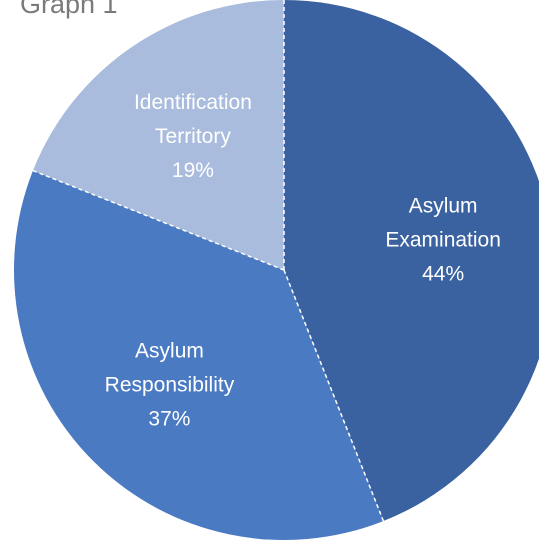 Image resolution: width=539 pixels, height=542 pixels. Describe the element at coordinates (69, 9) in the screenshot. I see `page-title: Graph 1` at that location.